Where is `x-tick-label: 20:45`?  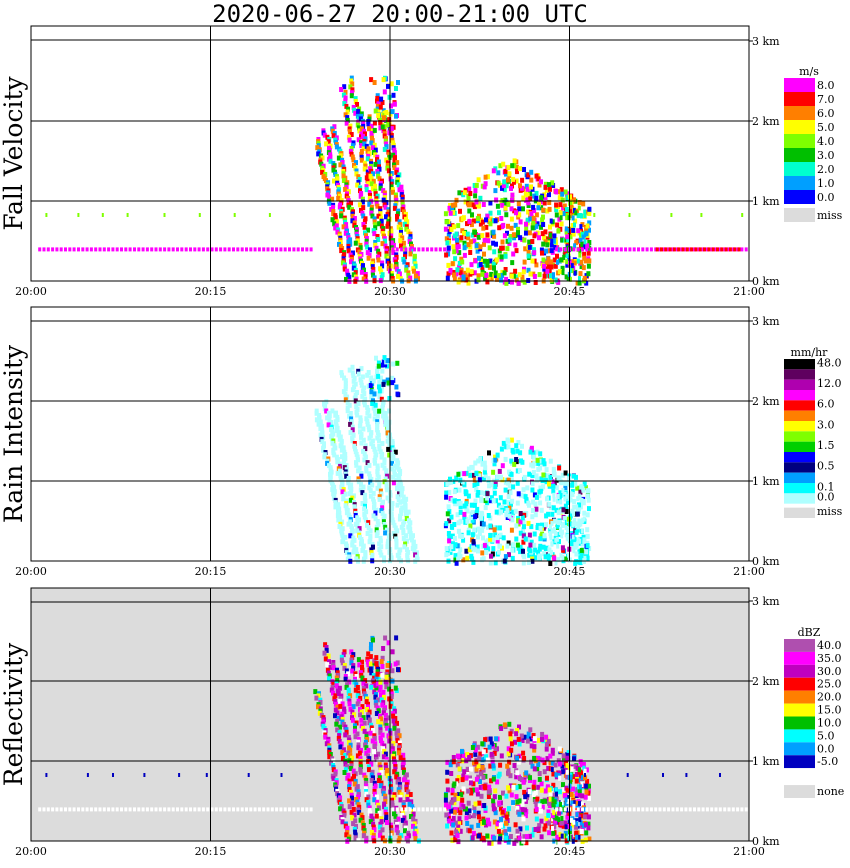
x-tick-label: 20:45 is located at coordinates (570, 291).